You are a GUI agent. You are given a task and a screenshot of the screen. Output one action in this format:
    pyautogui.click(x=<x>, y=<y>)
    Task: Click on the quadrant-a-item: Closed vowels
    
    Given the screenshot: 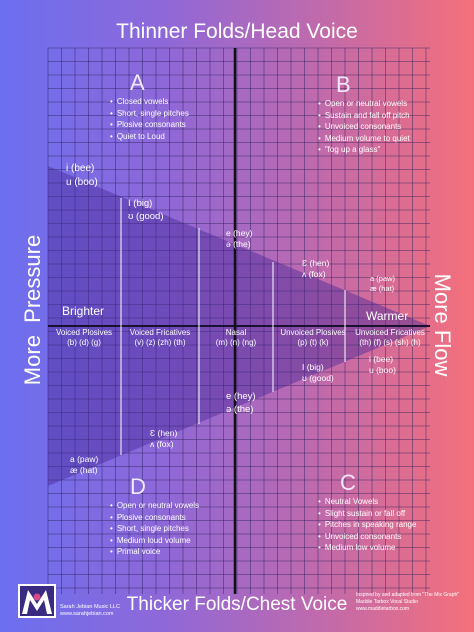 What is the action you would take?
    pyautogui.click(x=149, y=102)
    